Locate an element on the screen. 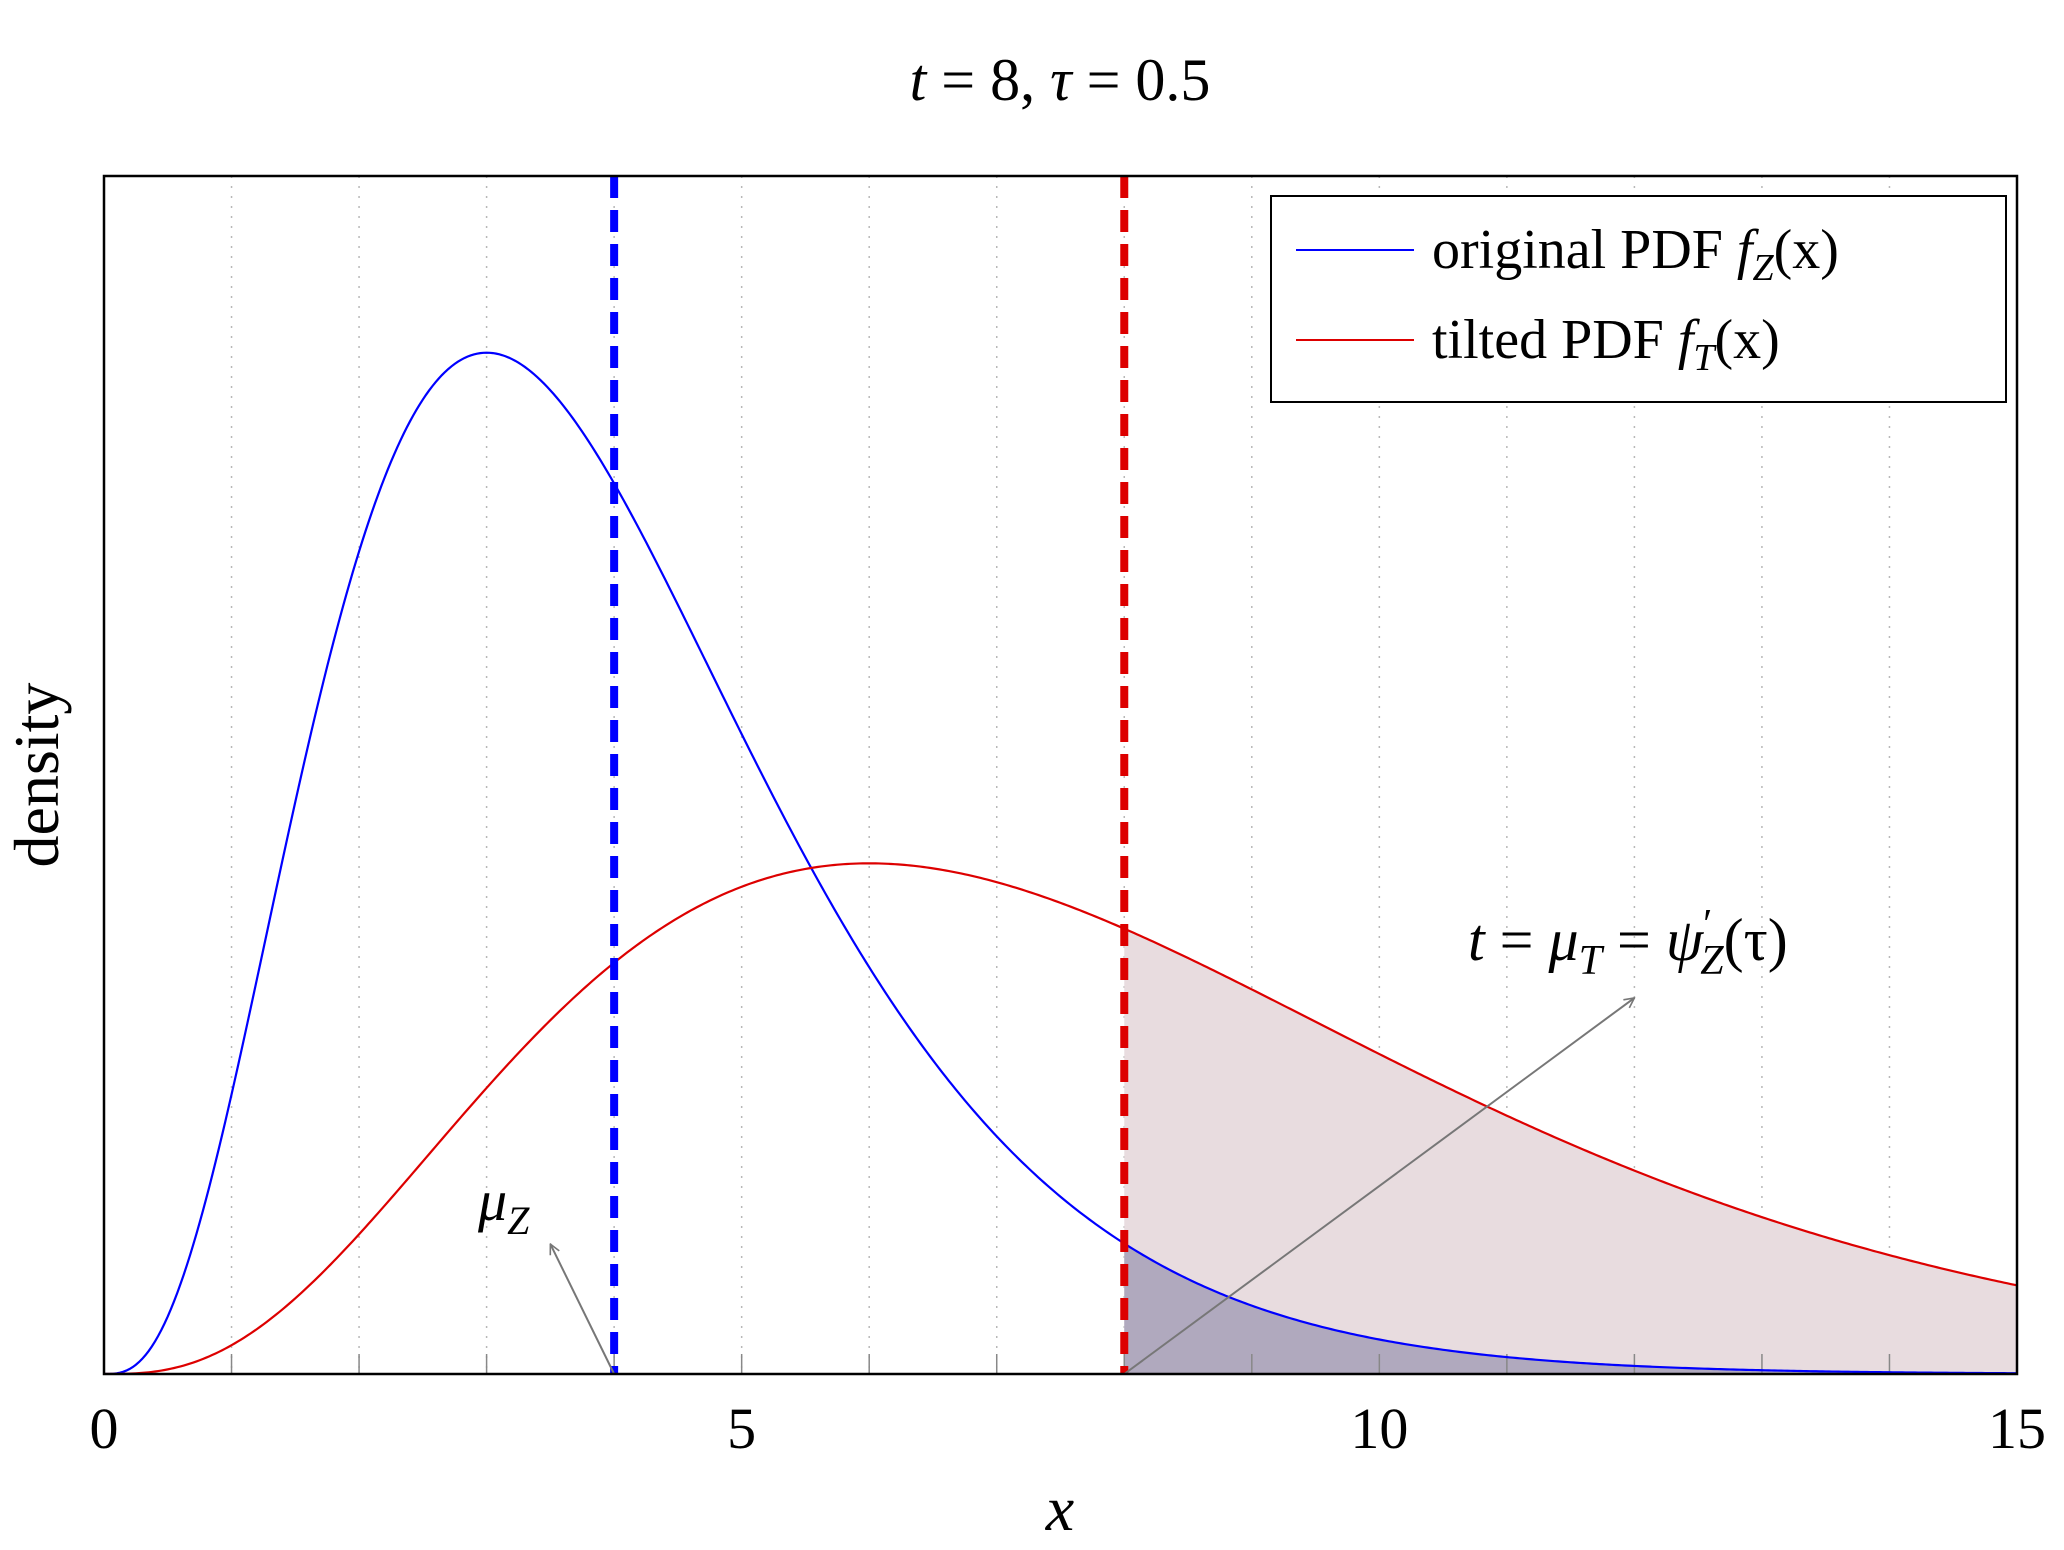 The width and height of the screenshot is (2064, 1550). t-eq-mu: μ is located at coordinates (1563, 940).